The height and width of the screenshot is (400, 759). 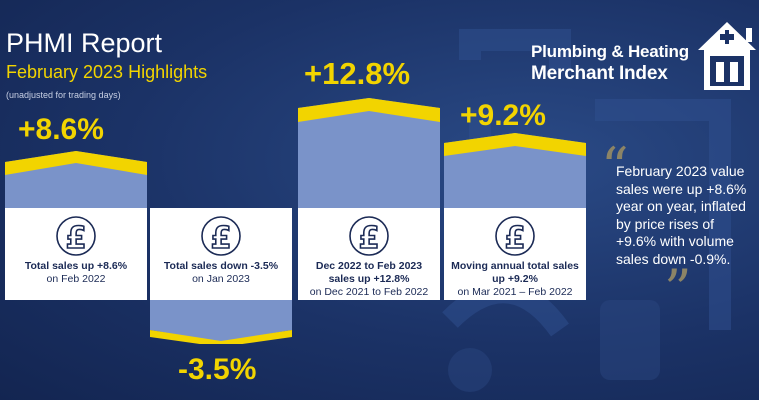 What do you see at coordinates (615, 167) in the screenshot?
I see `quote-open-icon: “` at bounding box center [615, 167].